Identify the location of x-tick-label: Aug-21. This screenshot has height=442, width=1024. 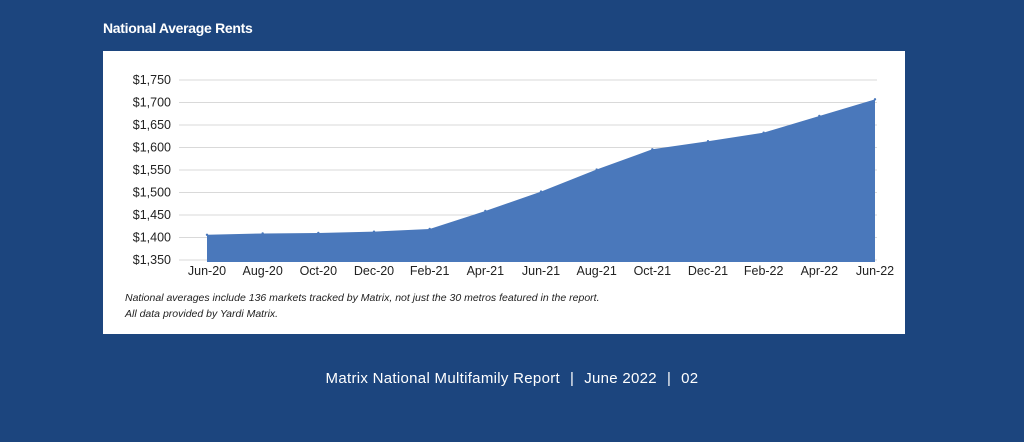
(597, 271).